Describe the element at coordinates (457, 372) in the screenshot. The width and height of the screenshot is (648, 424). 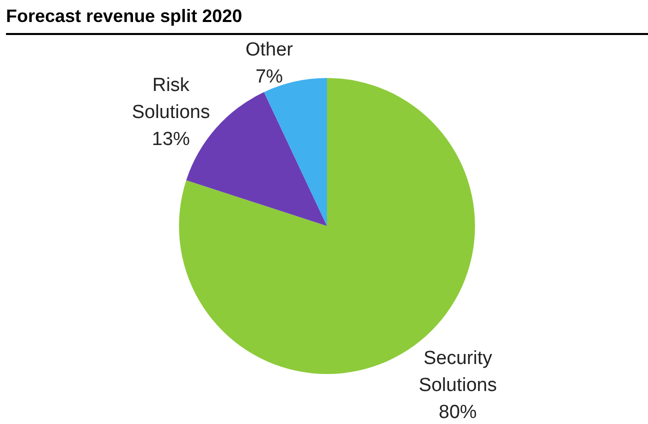
I see `slice-label: Security Solutions` at that location.